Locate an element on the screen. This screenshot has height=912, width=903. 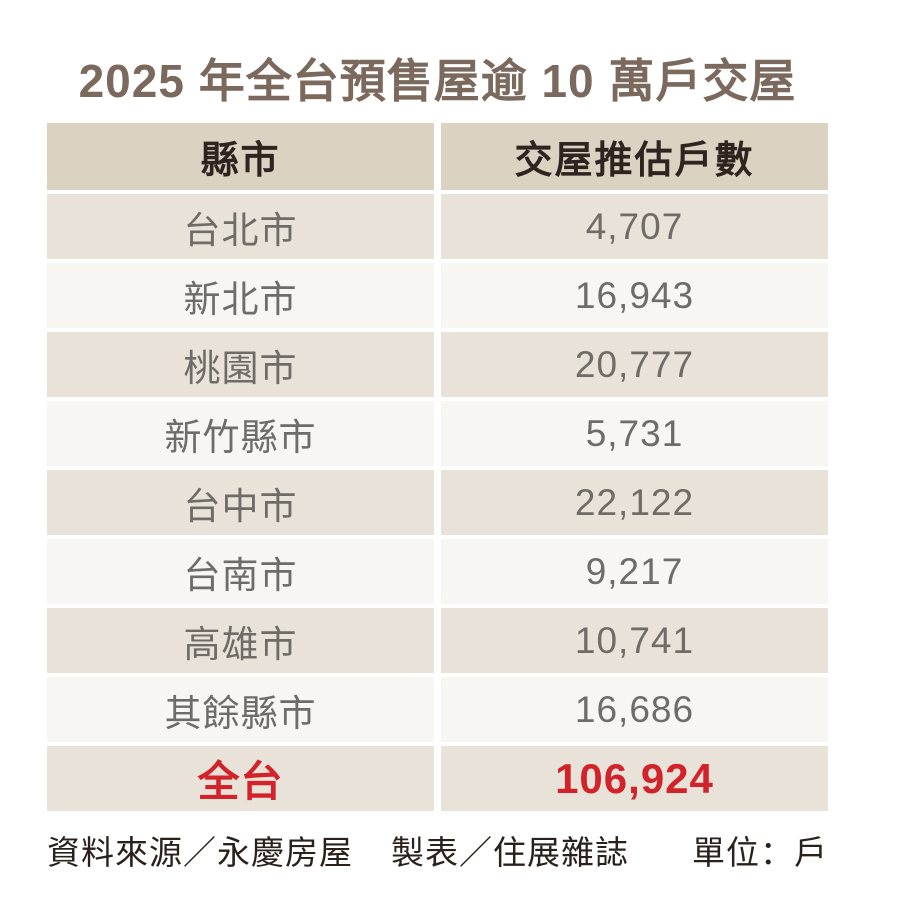
footer-credits: 資料來源／永慶房屋 製表／住展雜誌 is located at coordinates (338, 850).